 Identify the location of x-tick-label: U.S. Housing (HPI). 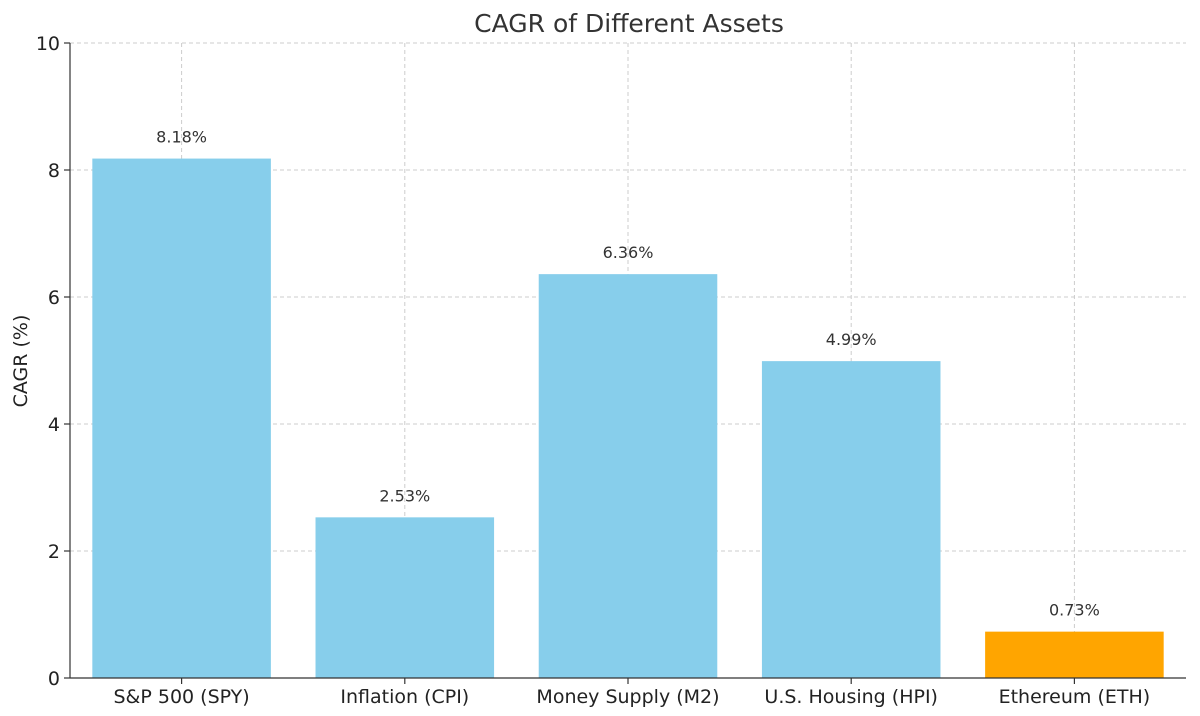
(851, 697).